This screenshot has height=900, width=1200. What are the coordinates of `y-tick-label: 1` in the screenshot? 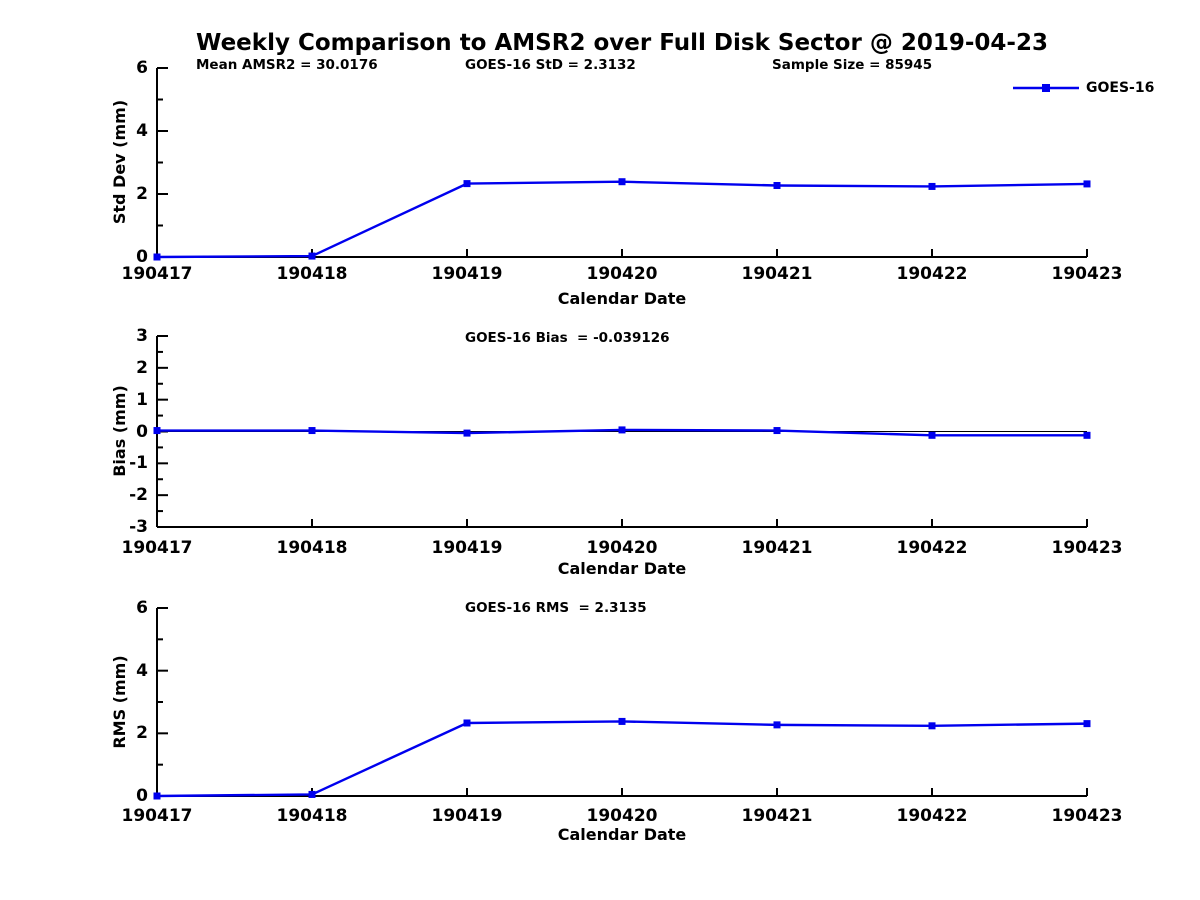 It's located at (142, 399).